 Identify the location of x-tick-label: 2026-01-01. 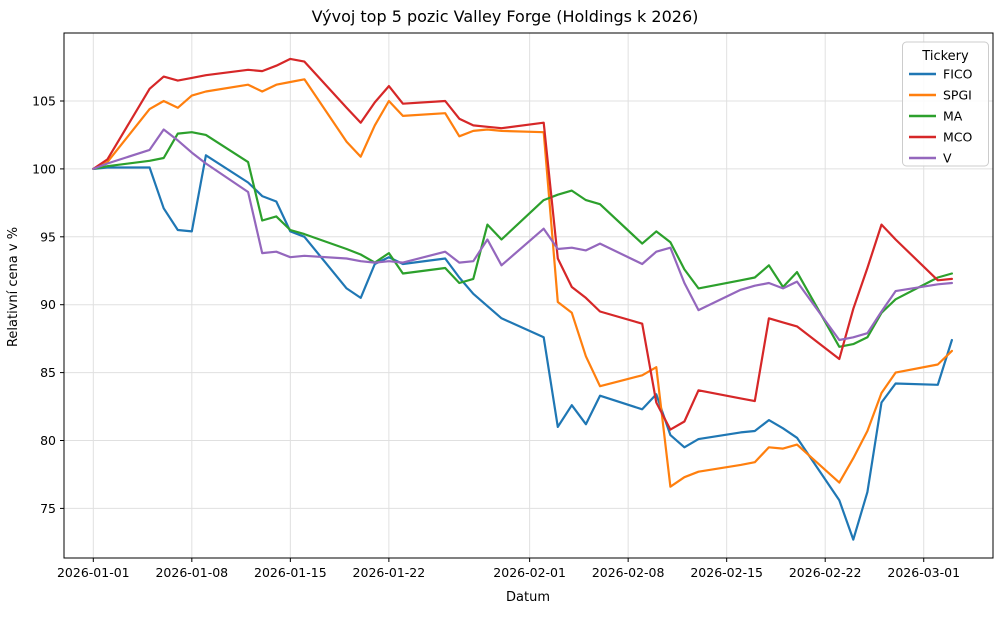
(93, 572).